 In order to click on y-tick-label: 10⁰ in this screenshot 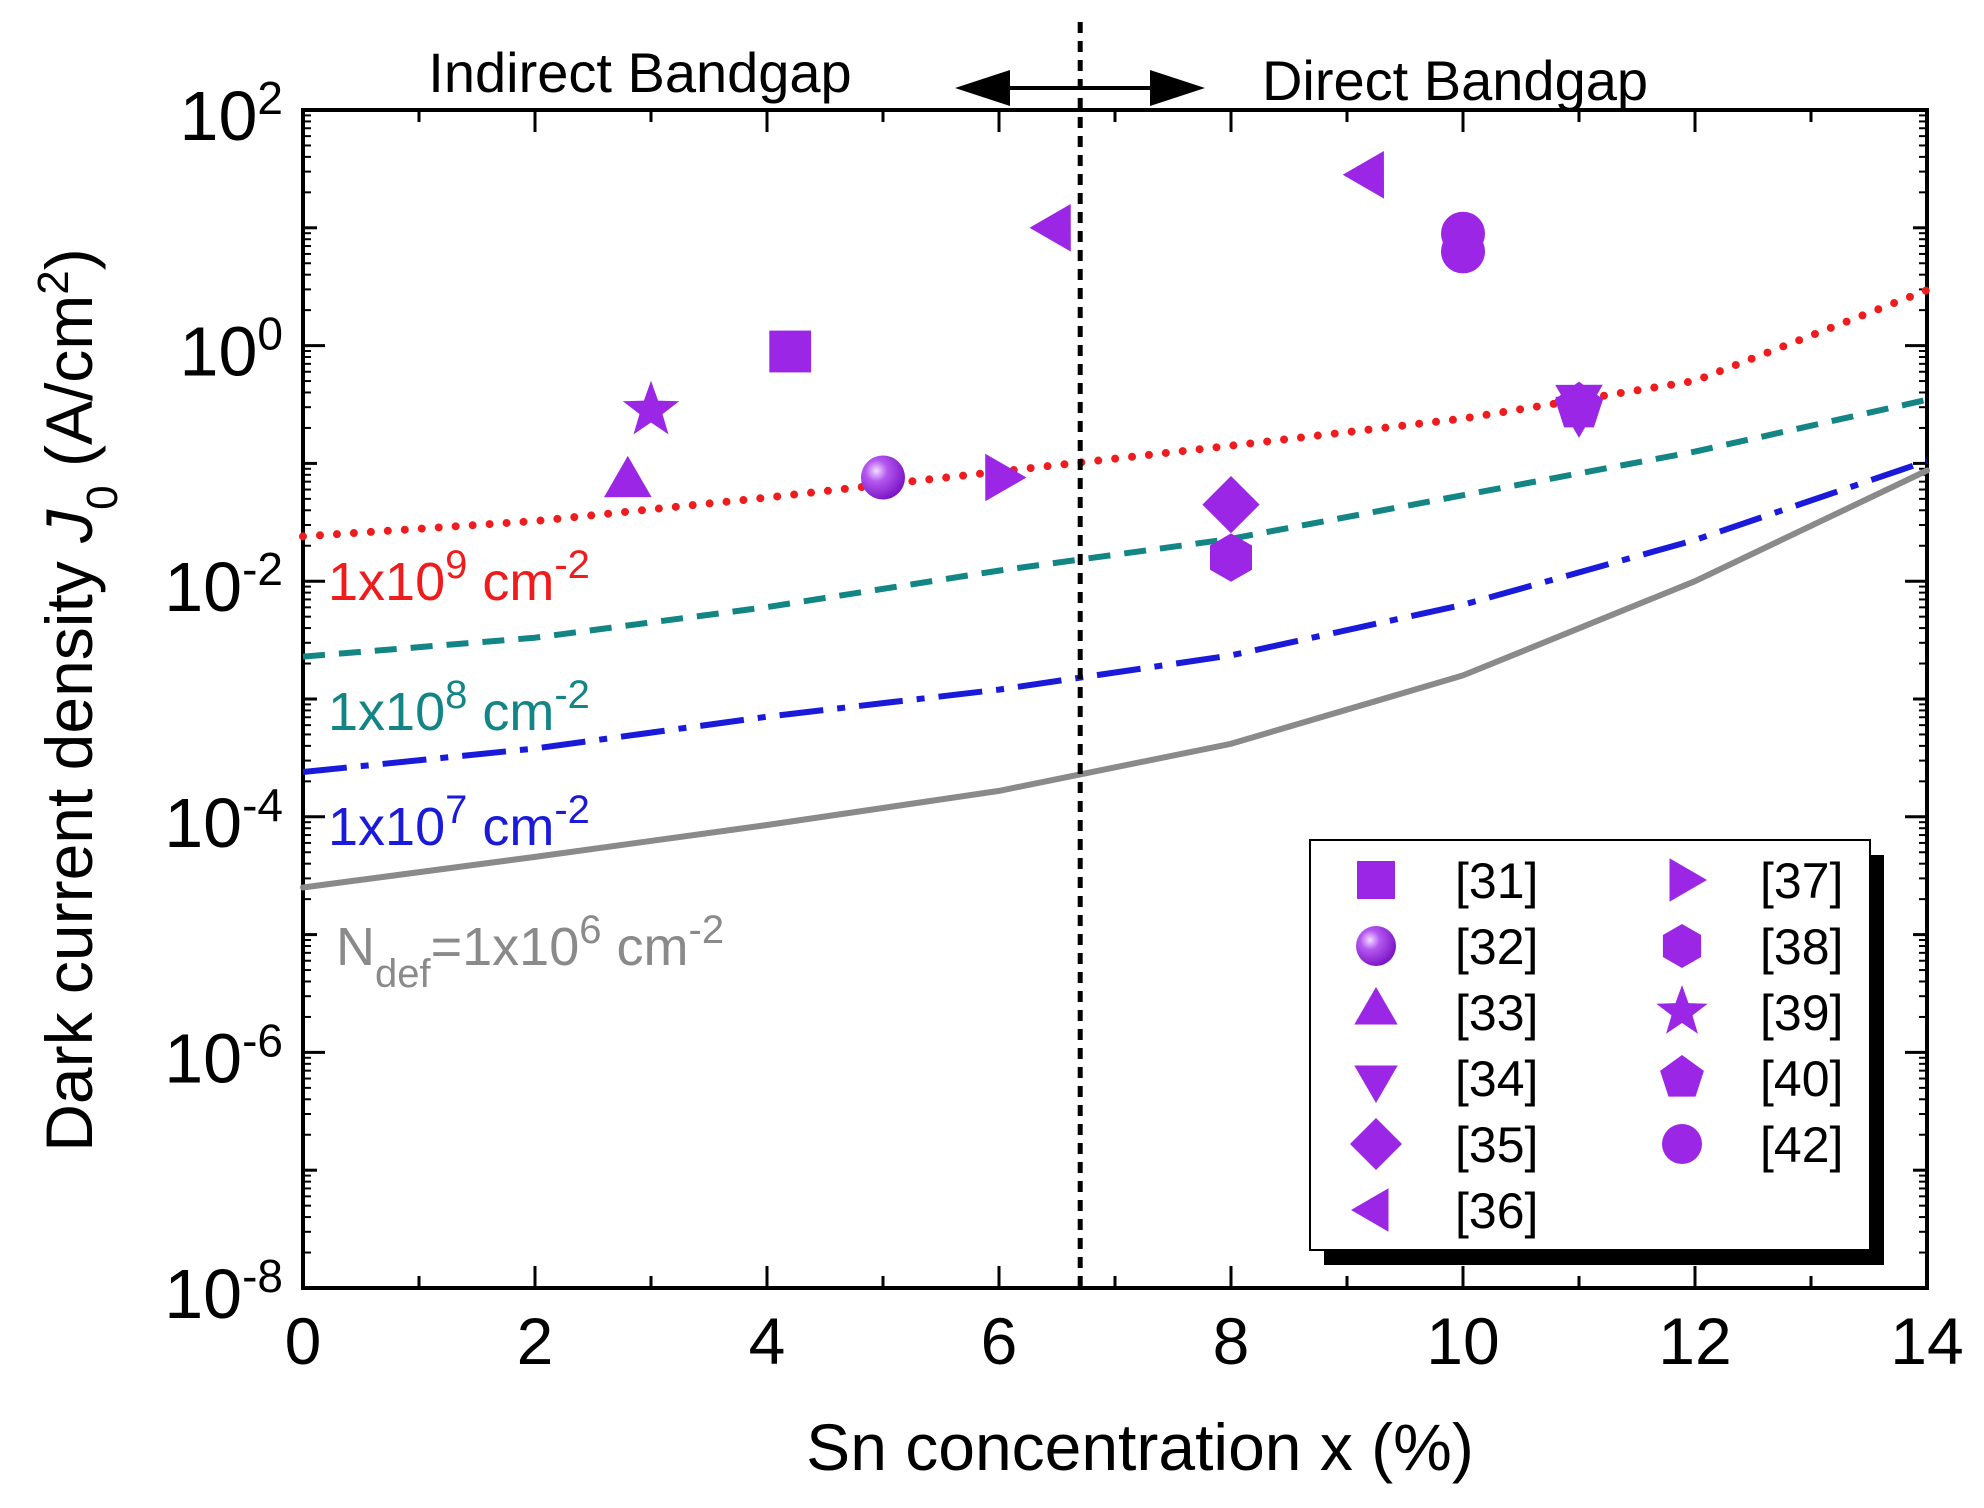, I will do `click(231, 349)`.